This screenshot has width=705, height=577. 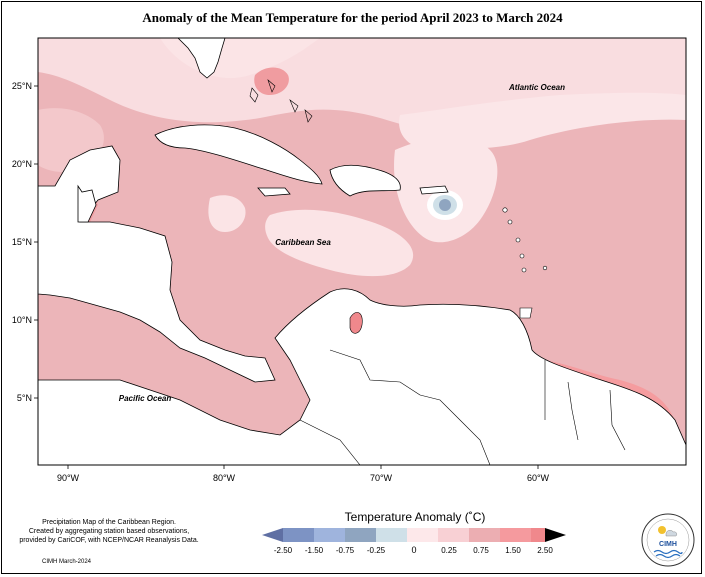 I want to click on land-jamaica, so click(x=274, y=192).